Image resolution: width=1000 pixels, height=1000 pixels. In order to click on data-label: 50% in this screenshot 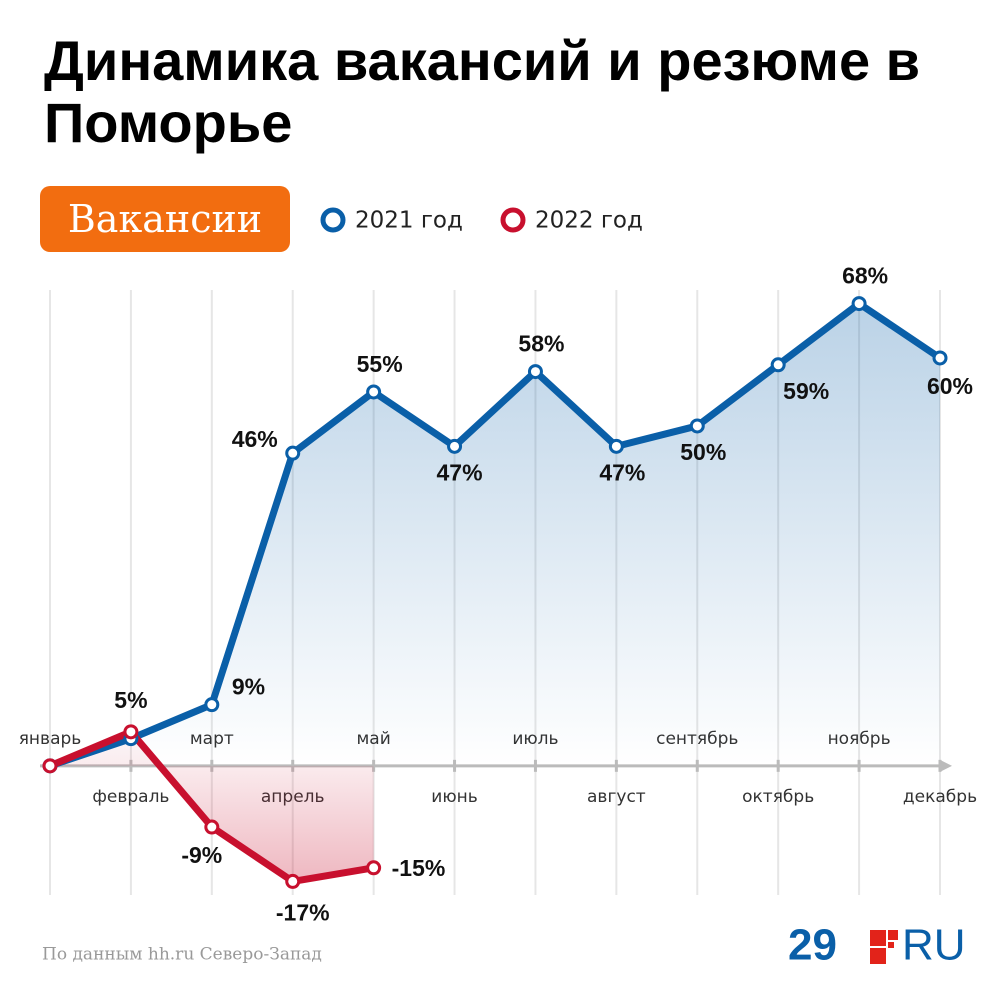, I will do `click(703, 452)`.